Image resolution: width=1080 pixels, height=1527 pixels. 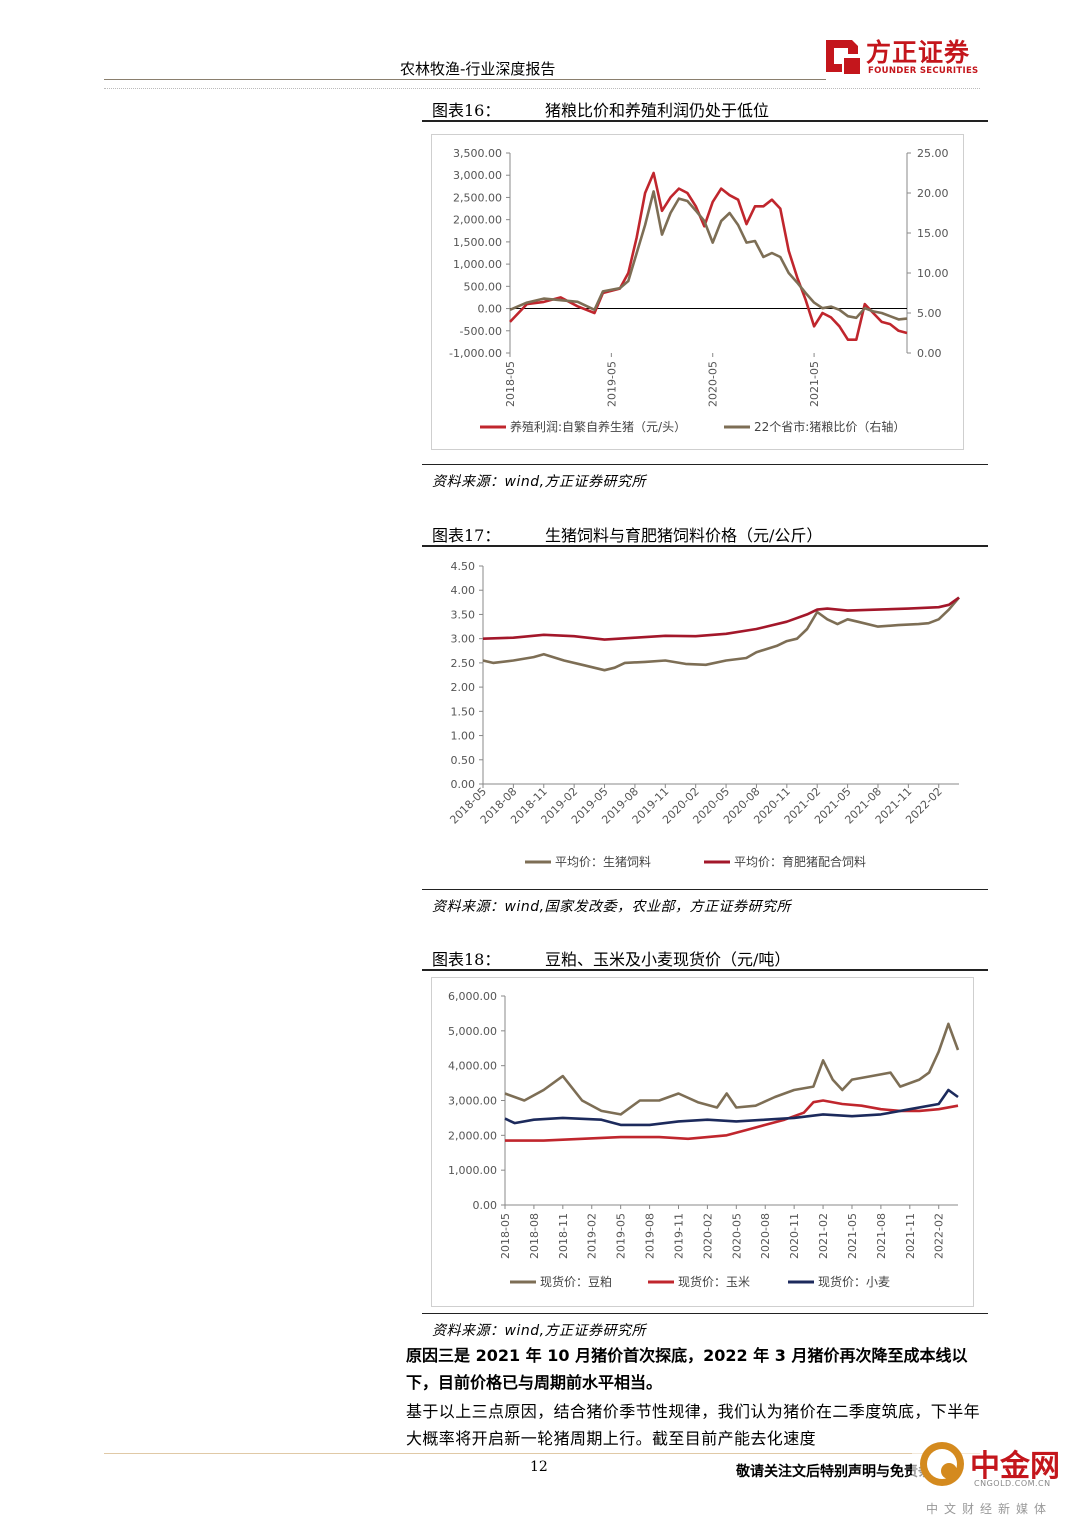 What do you see at coordinates (929, 353) in the screenshot?
I see `y-right-tick-label: 0.00` at bounding box center [929, 353].